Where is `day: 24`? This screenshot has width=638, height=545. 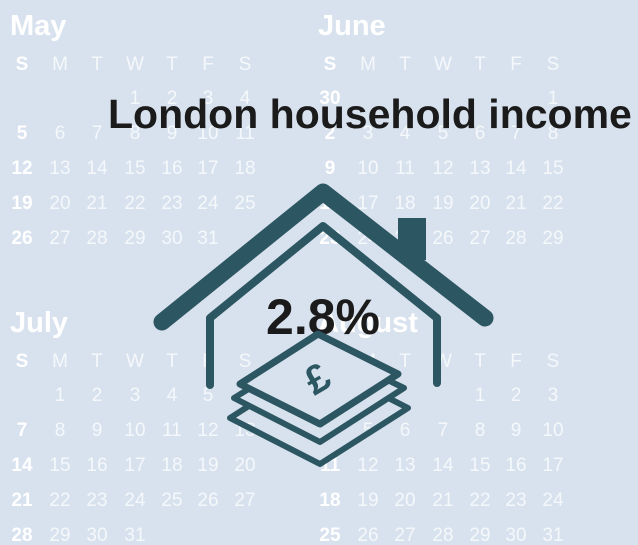
day: 24 is located at coordinates (135, 500).